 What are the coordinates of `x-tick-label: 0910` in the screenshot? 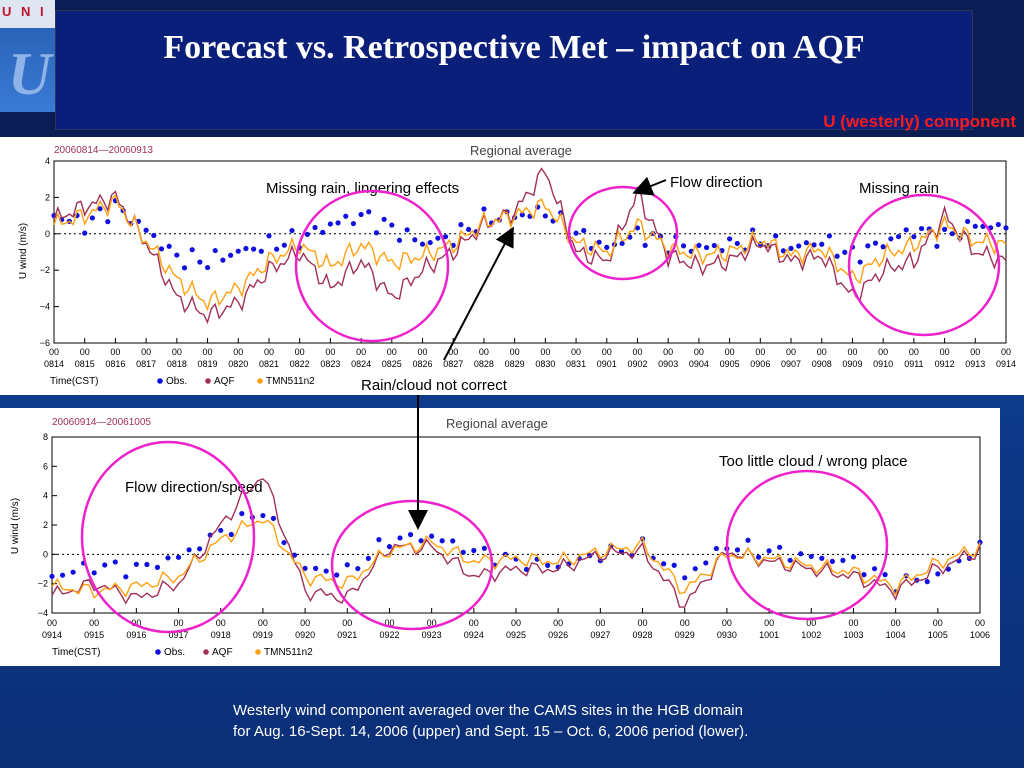 It's located at (883, 364).